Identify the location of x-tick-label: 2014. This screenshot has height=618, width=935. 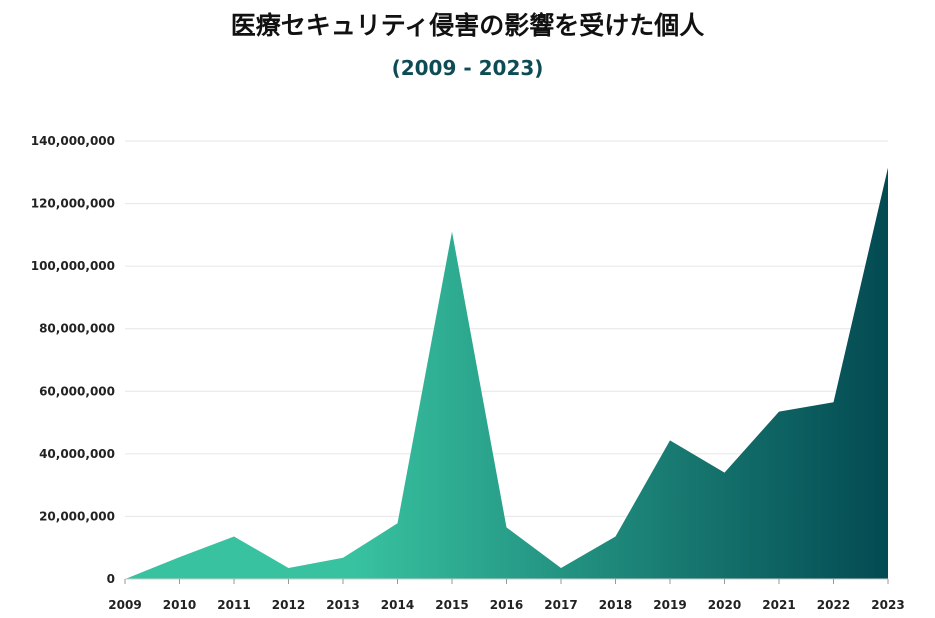
(397, 605).